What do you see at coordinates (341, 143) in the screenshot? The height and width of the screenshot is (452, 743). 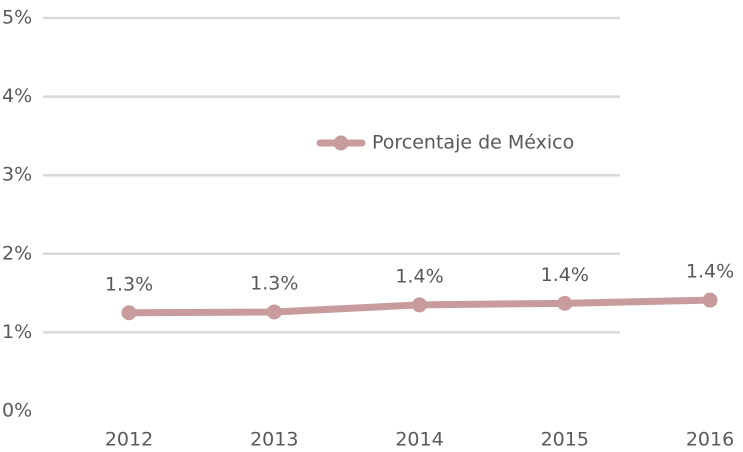 I see `legend-marker` at bounding box center [341, 143].